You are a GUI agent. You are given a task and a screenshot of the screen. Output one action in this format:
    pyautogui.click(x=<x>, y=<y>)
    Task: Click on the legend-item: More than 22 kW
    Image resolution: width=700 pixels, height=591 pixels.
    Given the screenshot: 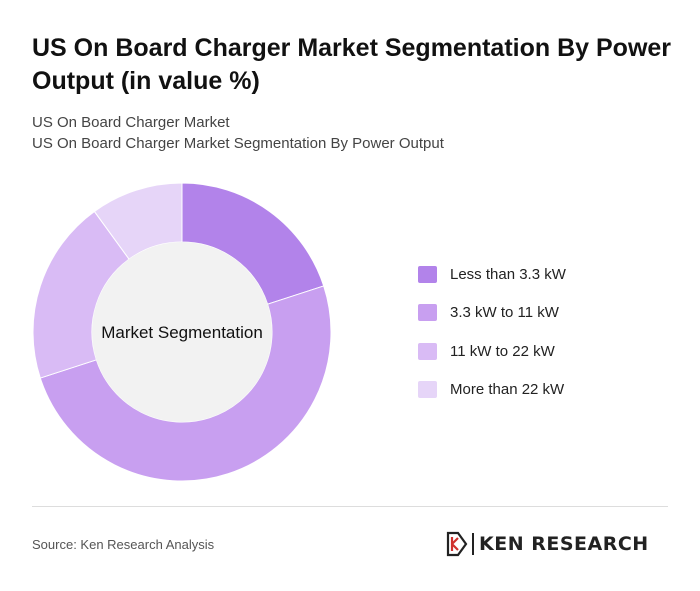 What is the action you would take?
    pyautogui.click(x=492, y=390)
    